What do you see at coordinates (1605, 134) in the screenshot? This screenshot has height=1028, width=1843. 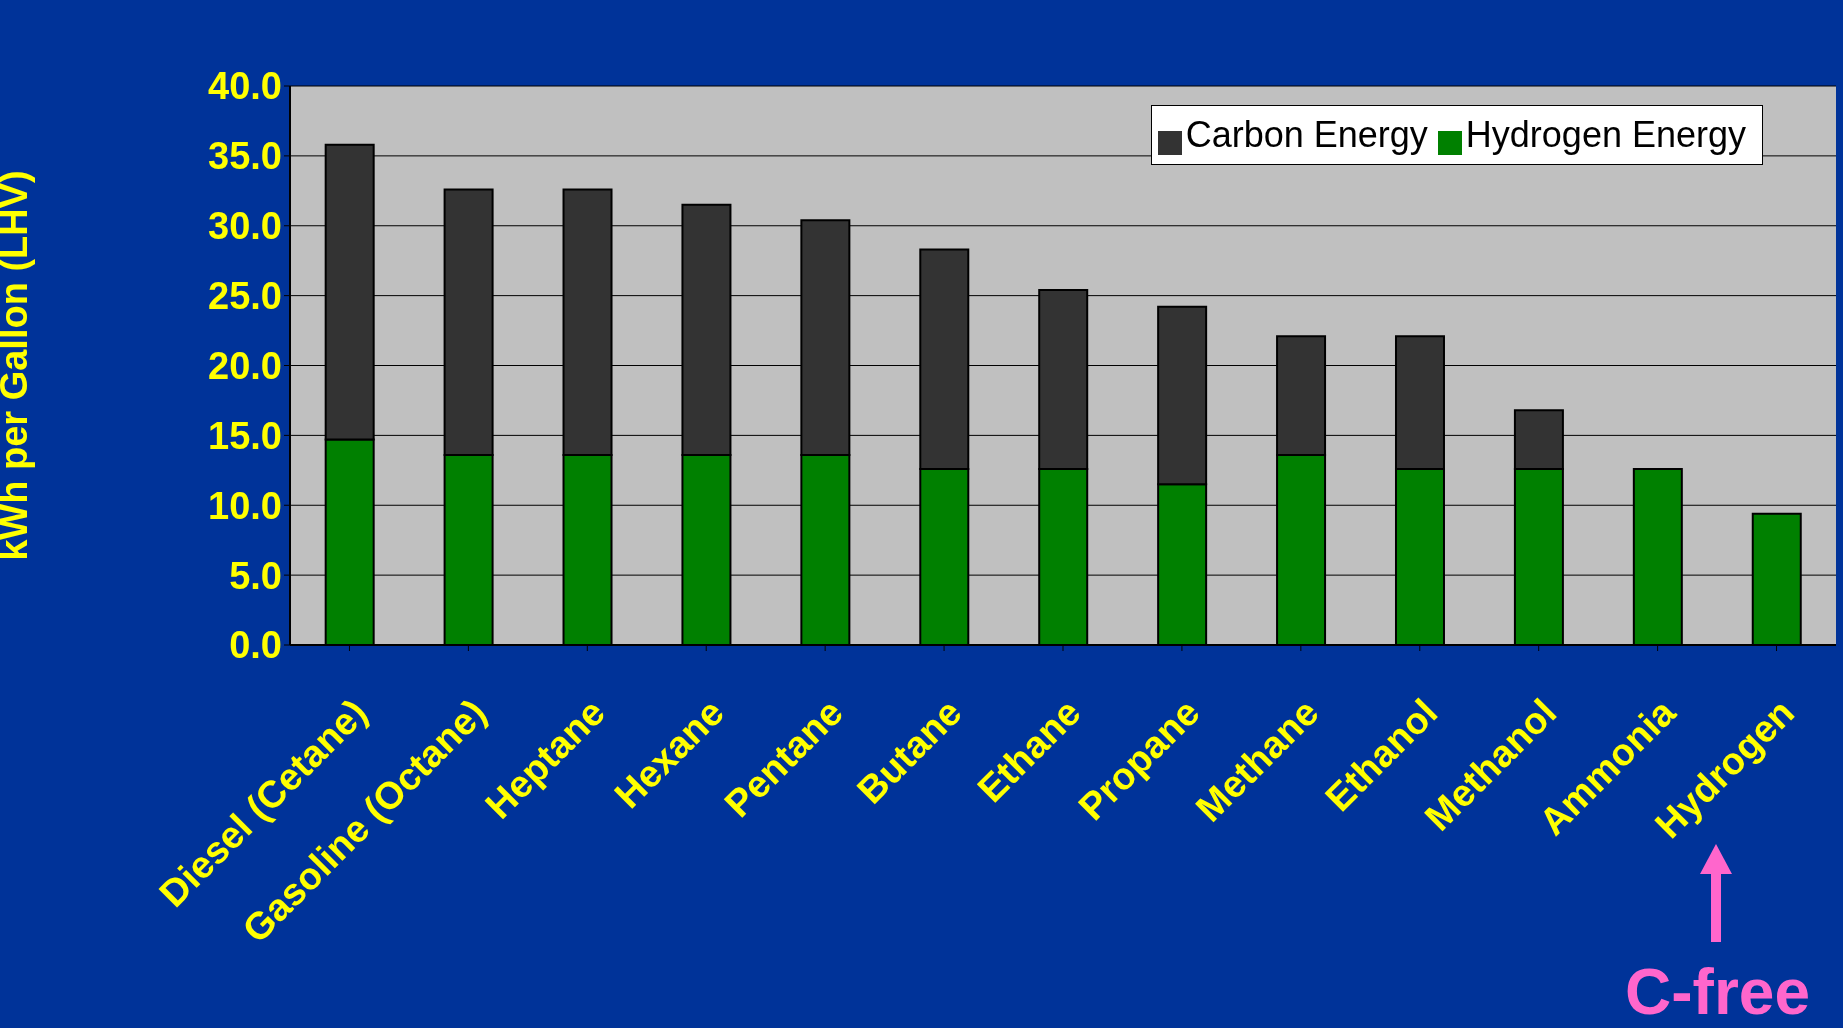 I see `legend-label: Hydrogen Energy` at bounding box center [1605, 134].